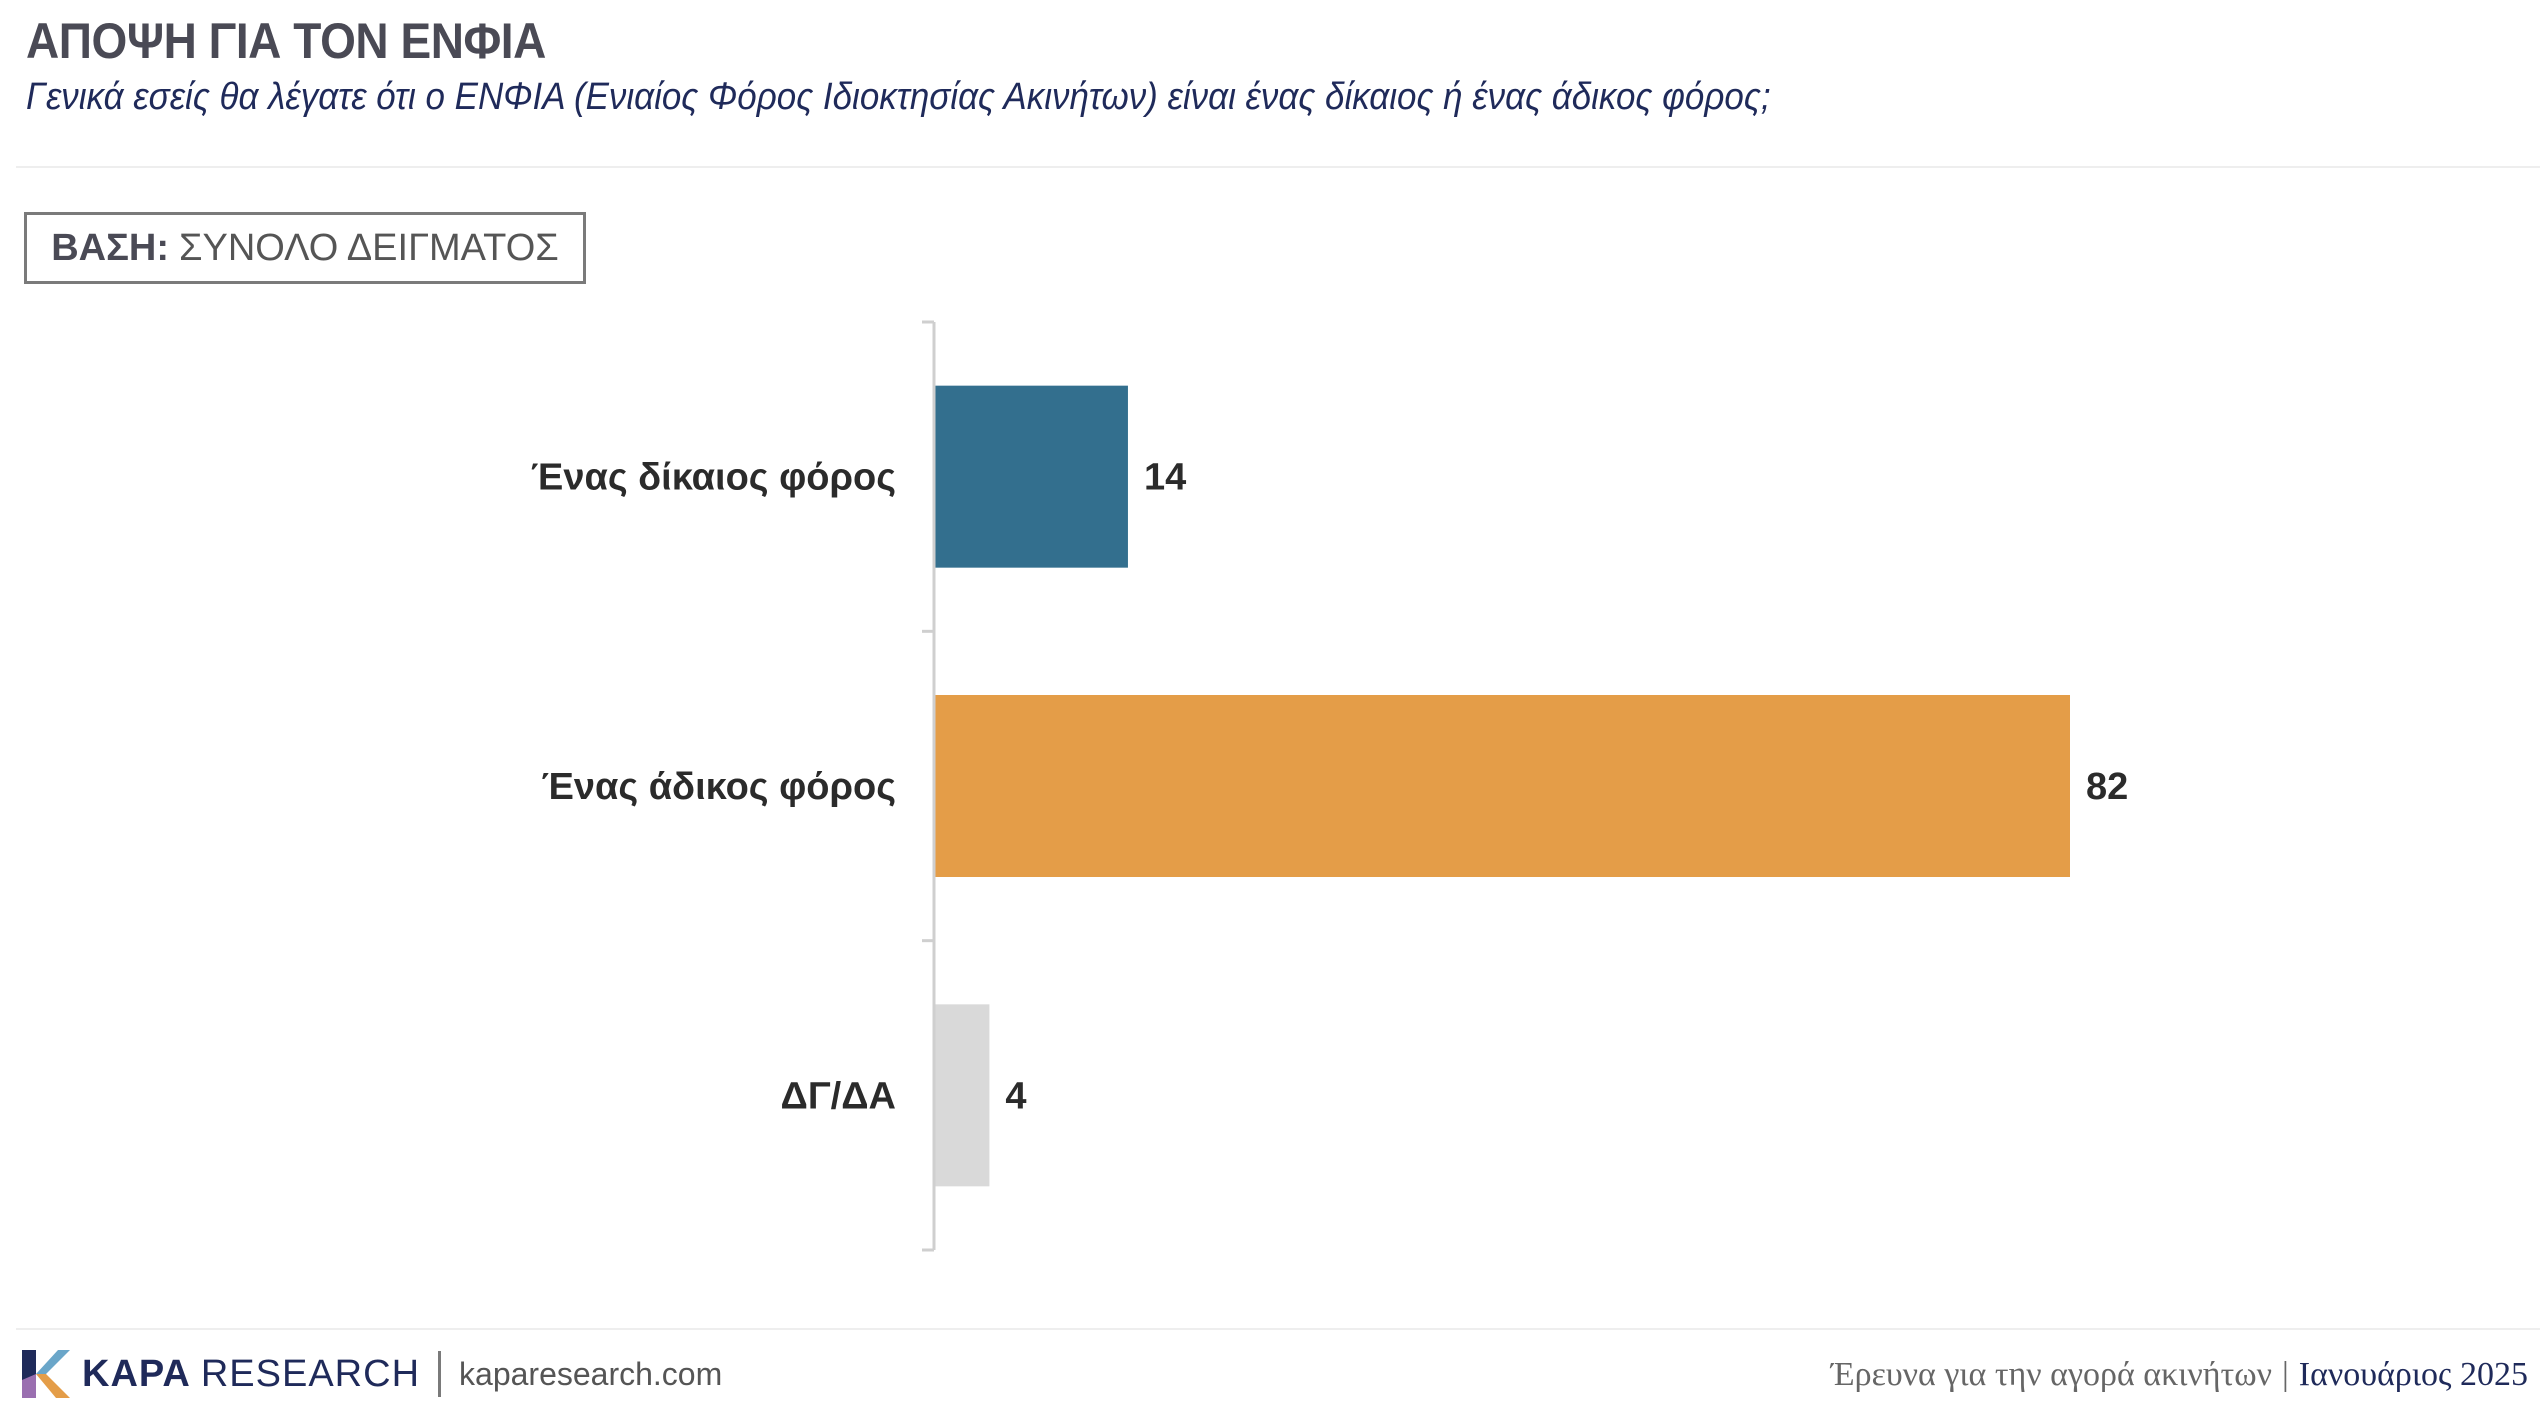 Image resolution: width=2540 pixels, height=1412 pixels. I want to click on brand-block: KAPA RESEARCH kaparesearch.com, so click(371, 1374).